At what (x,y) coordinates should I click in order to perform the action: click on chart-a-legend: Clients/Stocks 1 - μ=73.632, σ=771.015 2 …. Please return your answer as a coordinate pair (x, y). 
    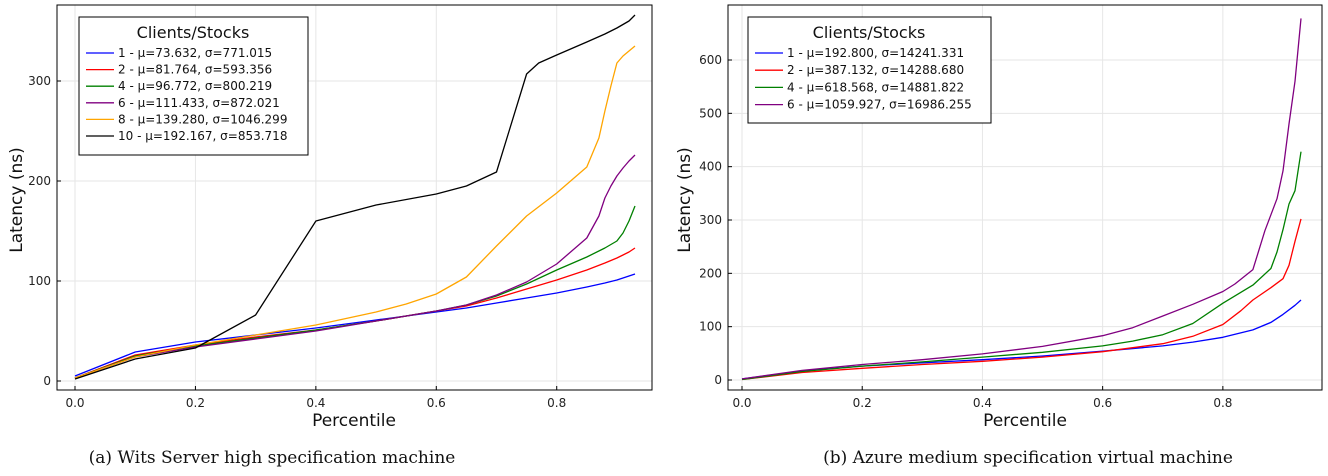
    Looking at the image, I should click on (193, 86).